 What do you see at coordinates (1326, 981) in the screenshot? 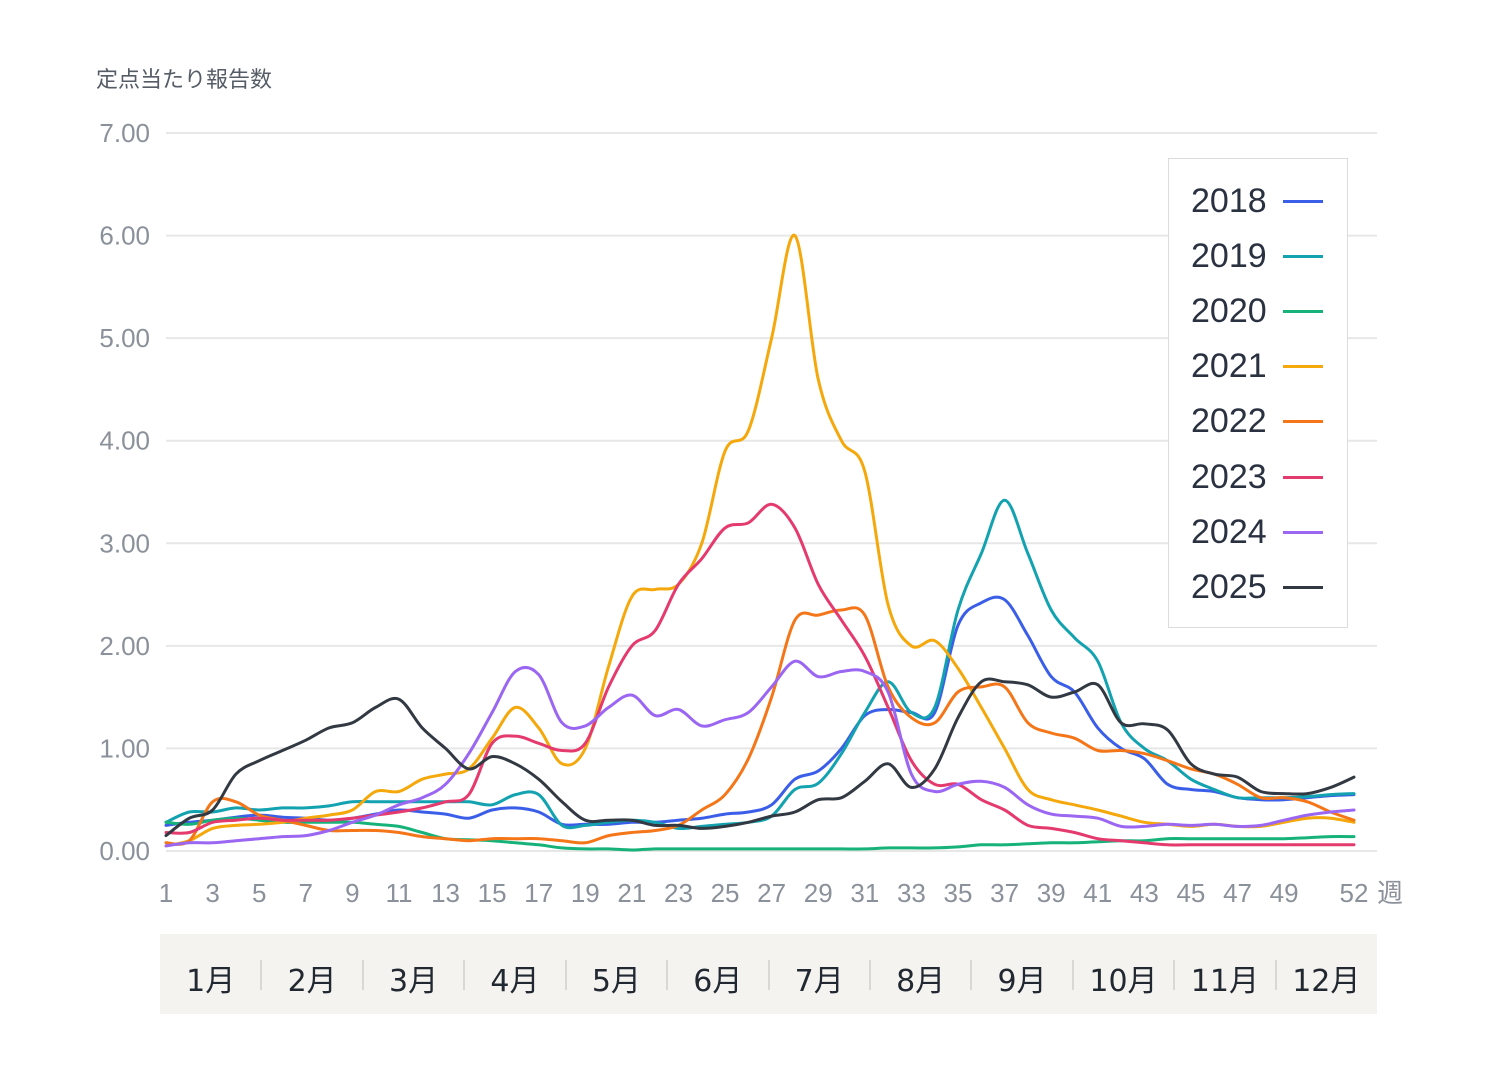
I see `month-label: 12月` at bounding box center [1326, 981].